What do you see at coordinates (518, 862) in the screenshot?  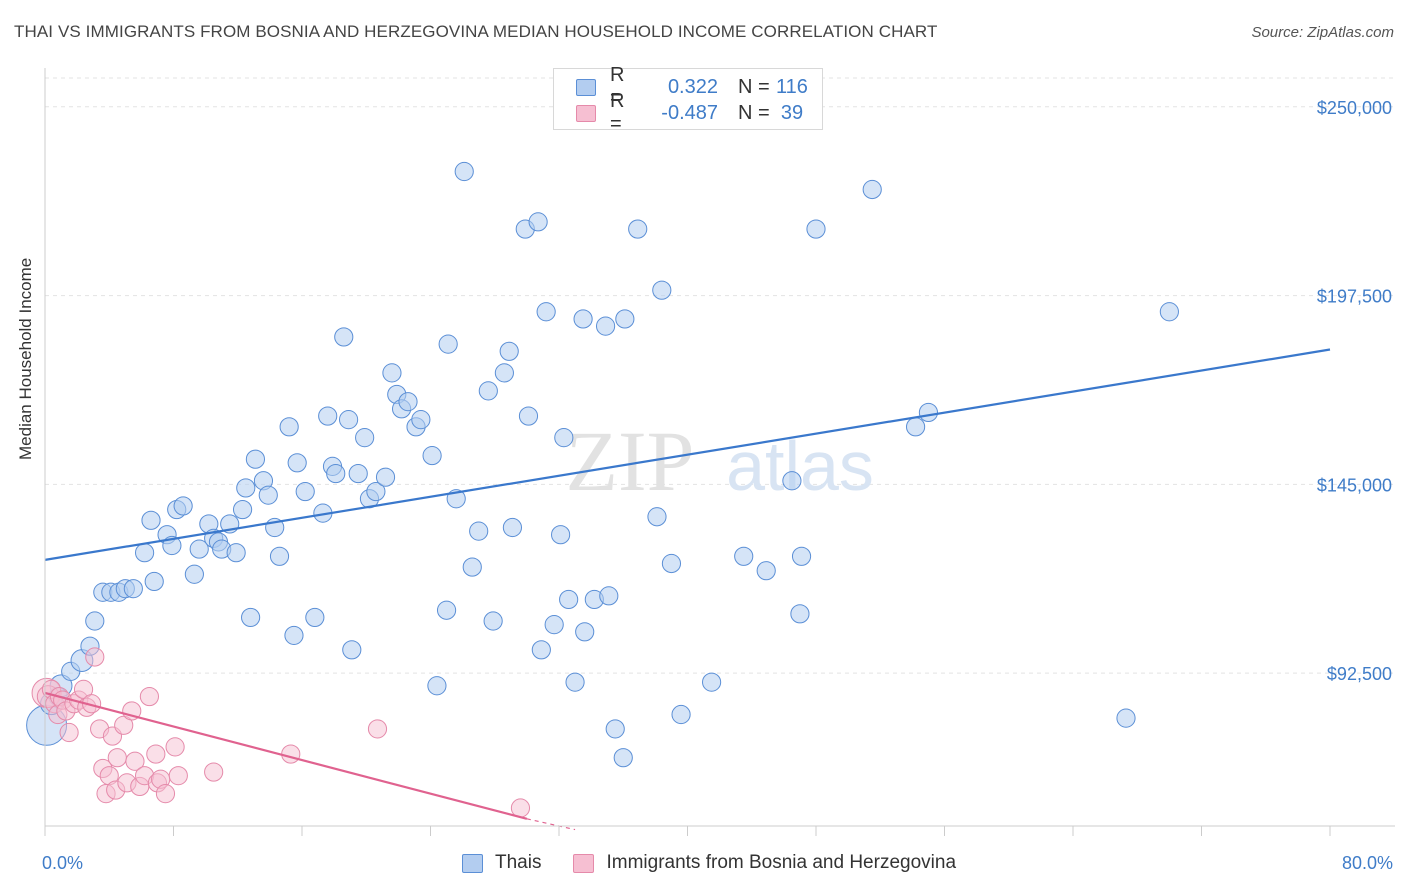 I see `legend-label-thais: Thais` at bounding box center [518, 862].